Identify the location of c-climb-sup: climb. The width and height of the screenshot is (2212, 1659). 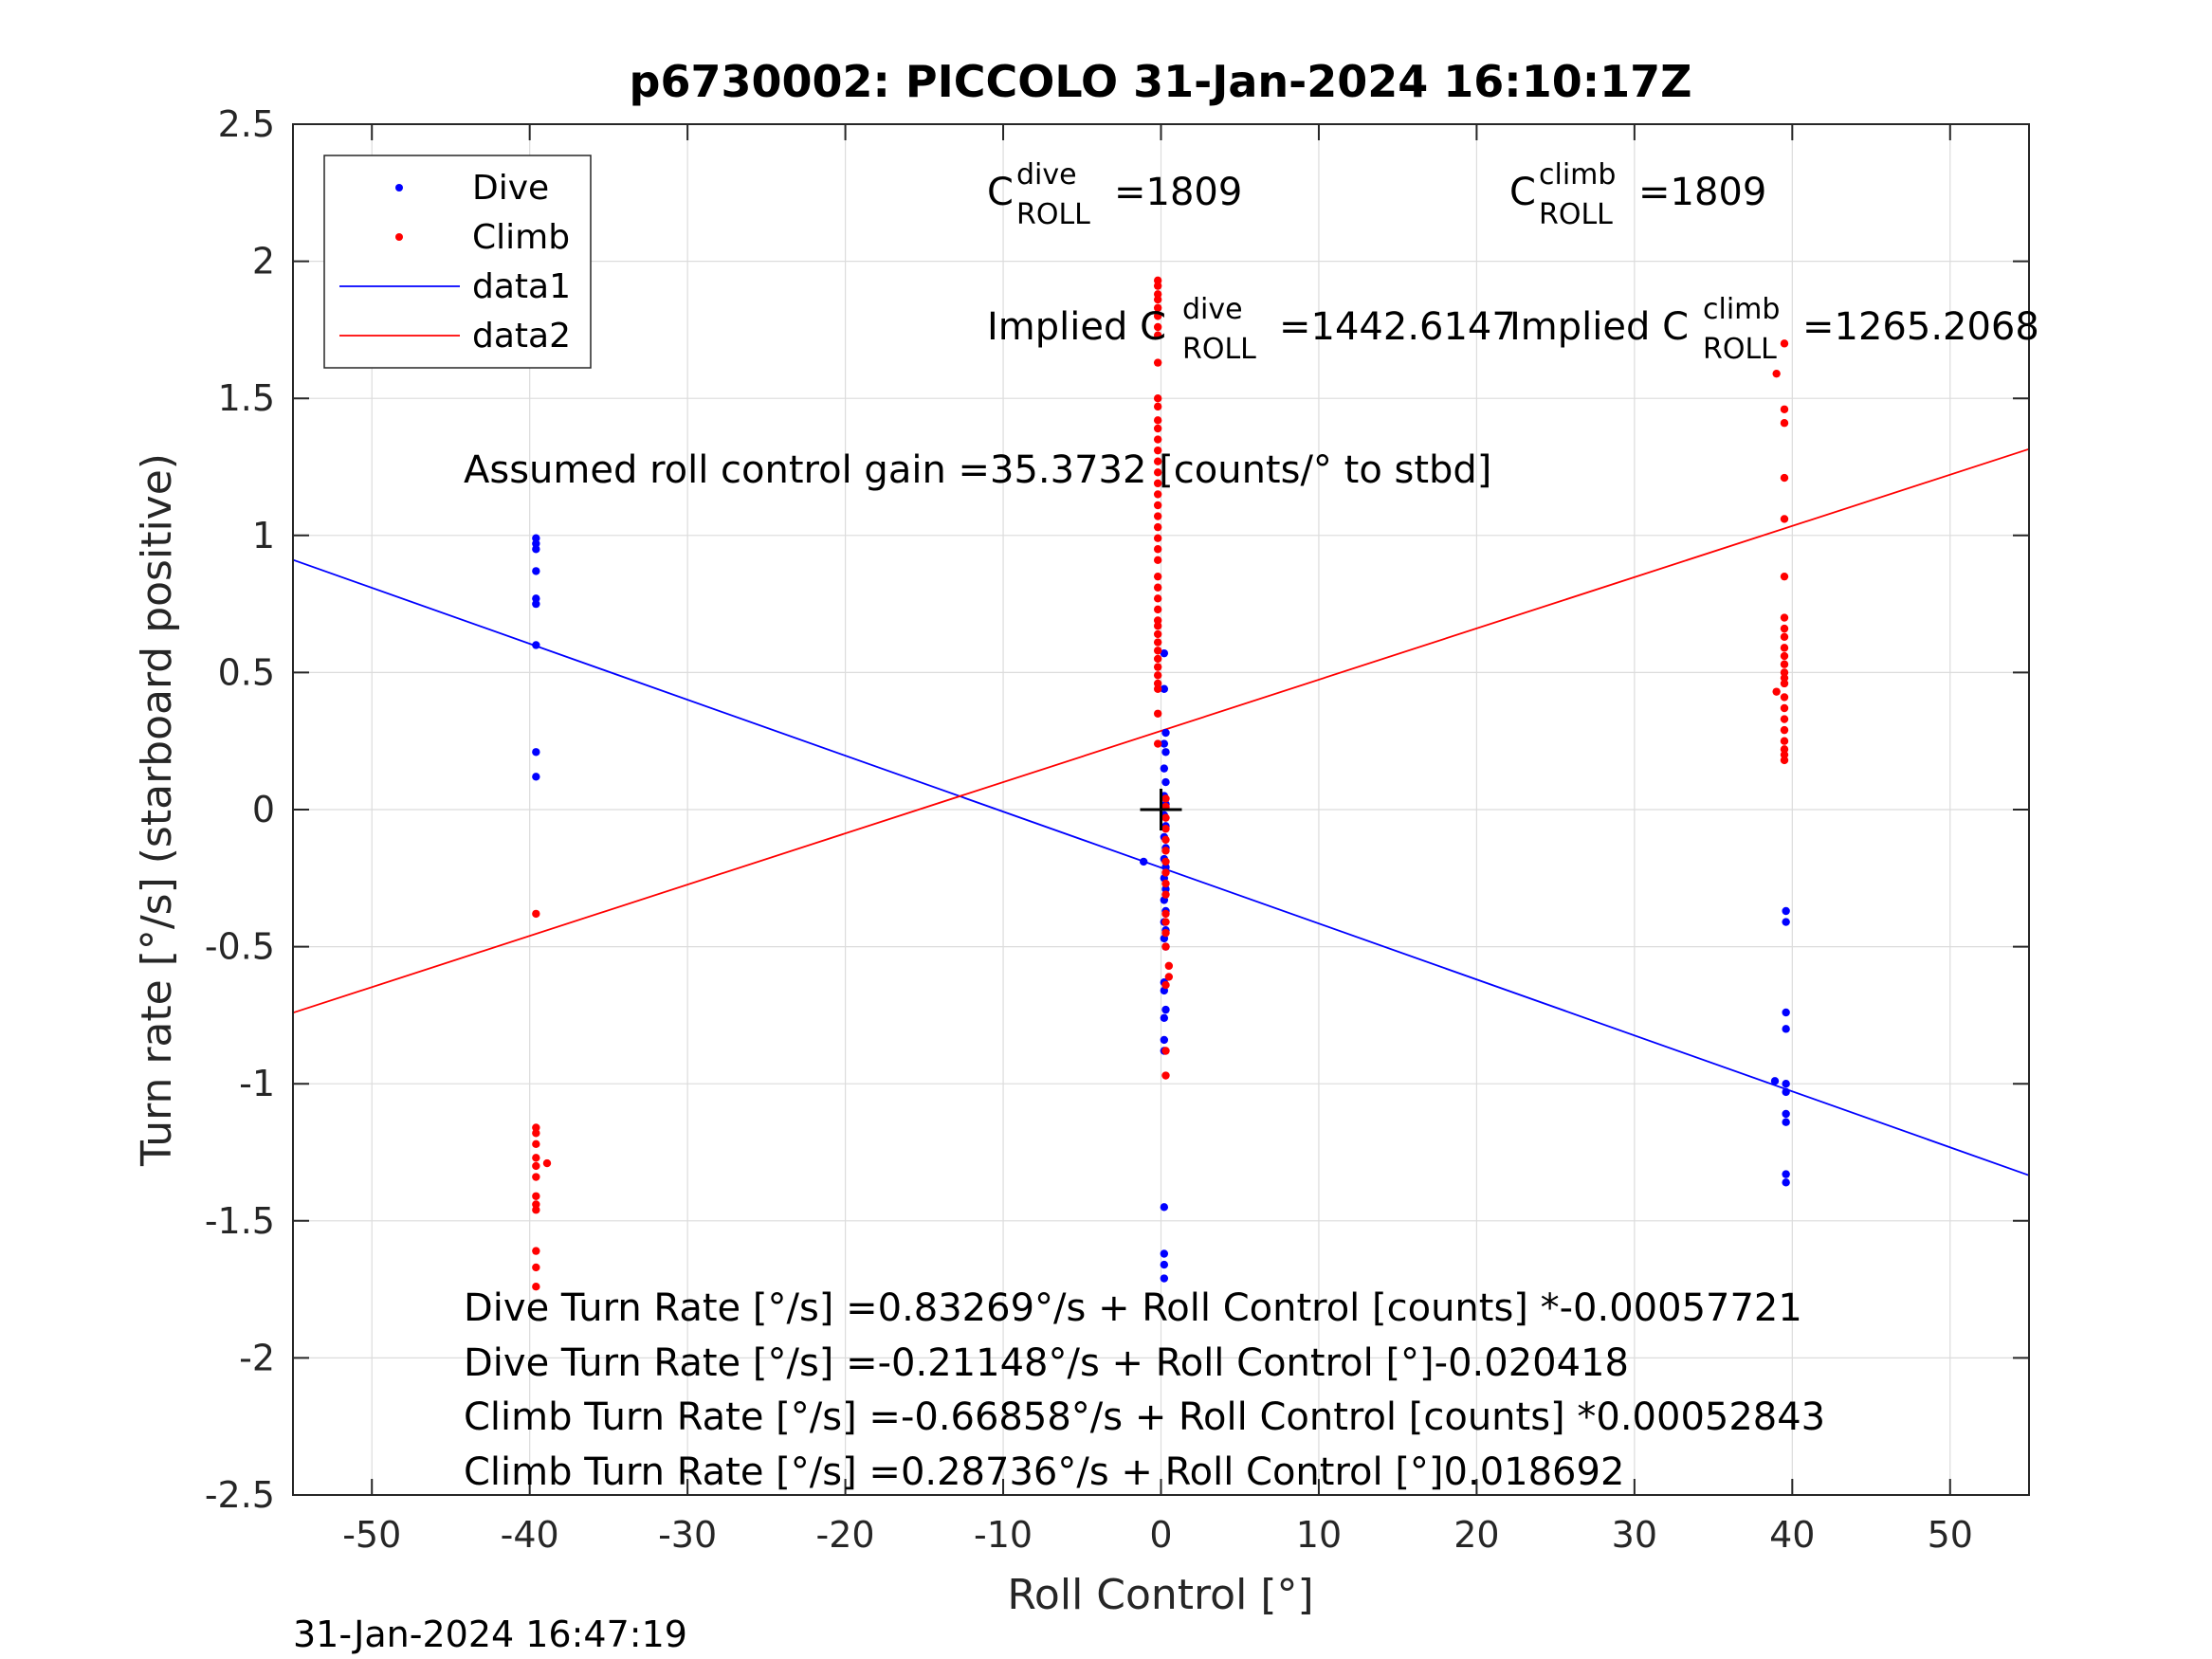
(1577, 174).